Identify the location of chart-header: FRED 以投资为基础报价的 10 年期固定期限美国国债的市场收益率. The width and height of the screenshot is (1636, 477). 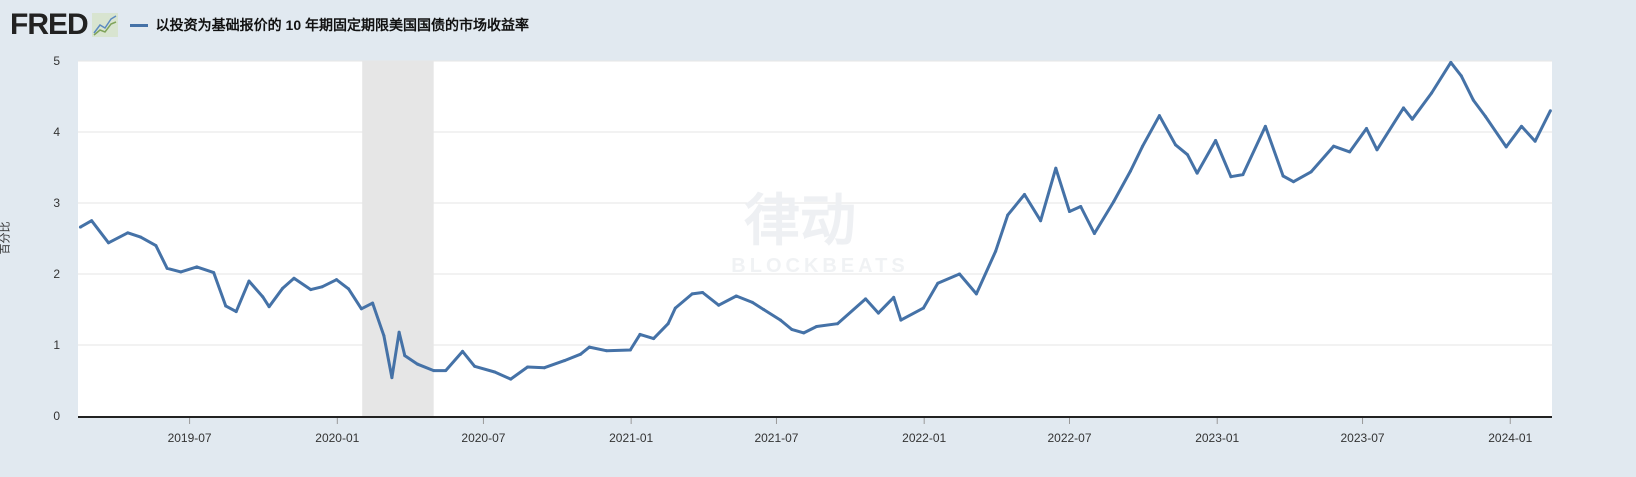
(269, 25).